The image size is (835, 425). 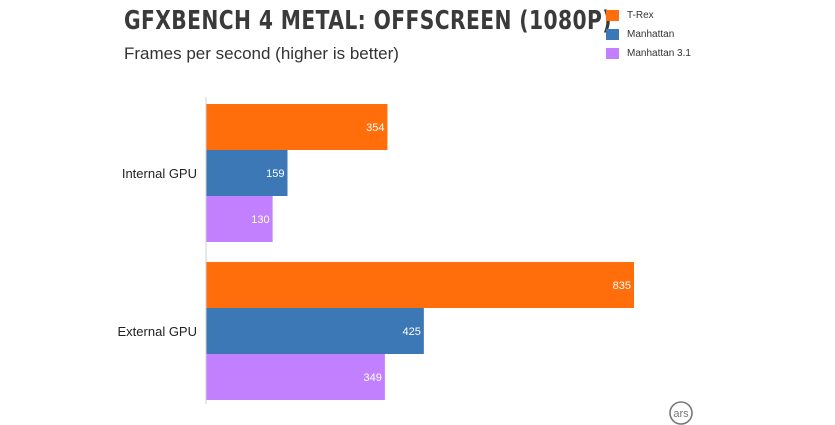 What do you see at coordinates (651, 34) in the screenshot?
I see `legend-label: Manhattan` at bounding box center [651, 34].